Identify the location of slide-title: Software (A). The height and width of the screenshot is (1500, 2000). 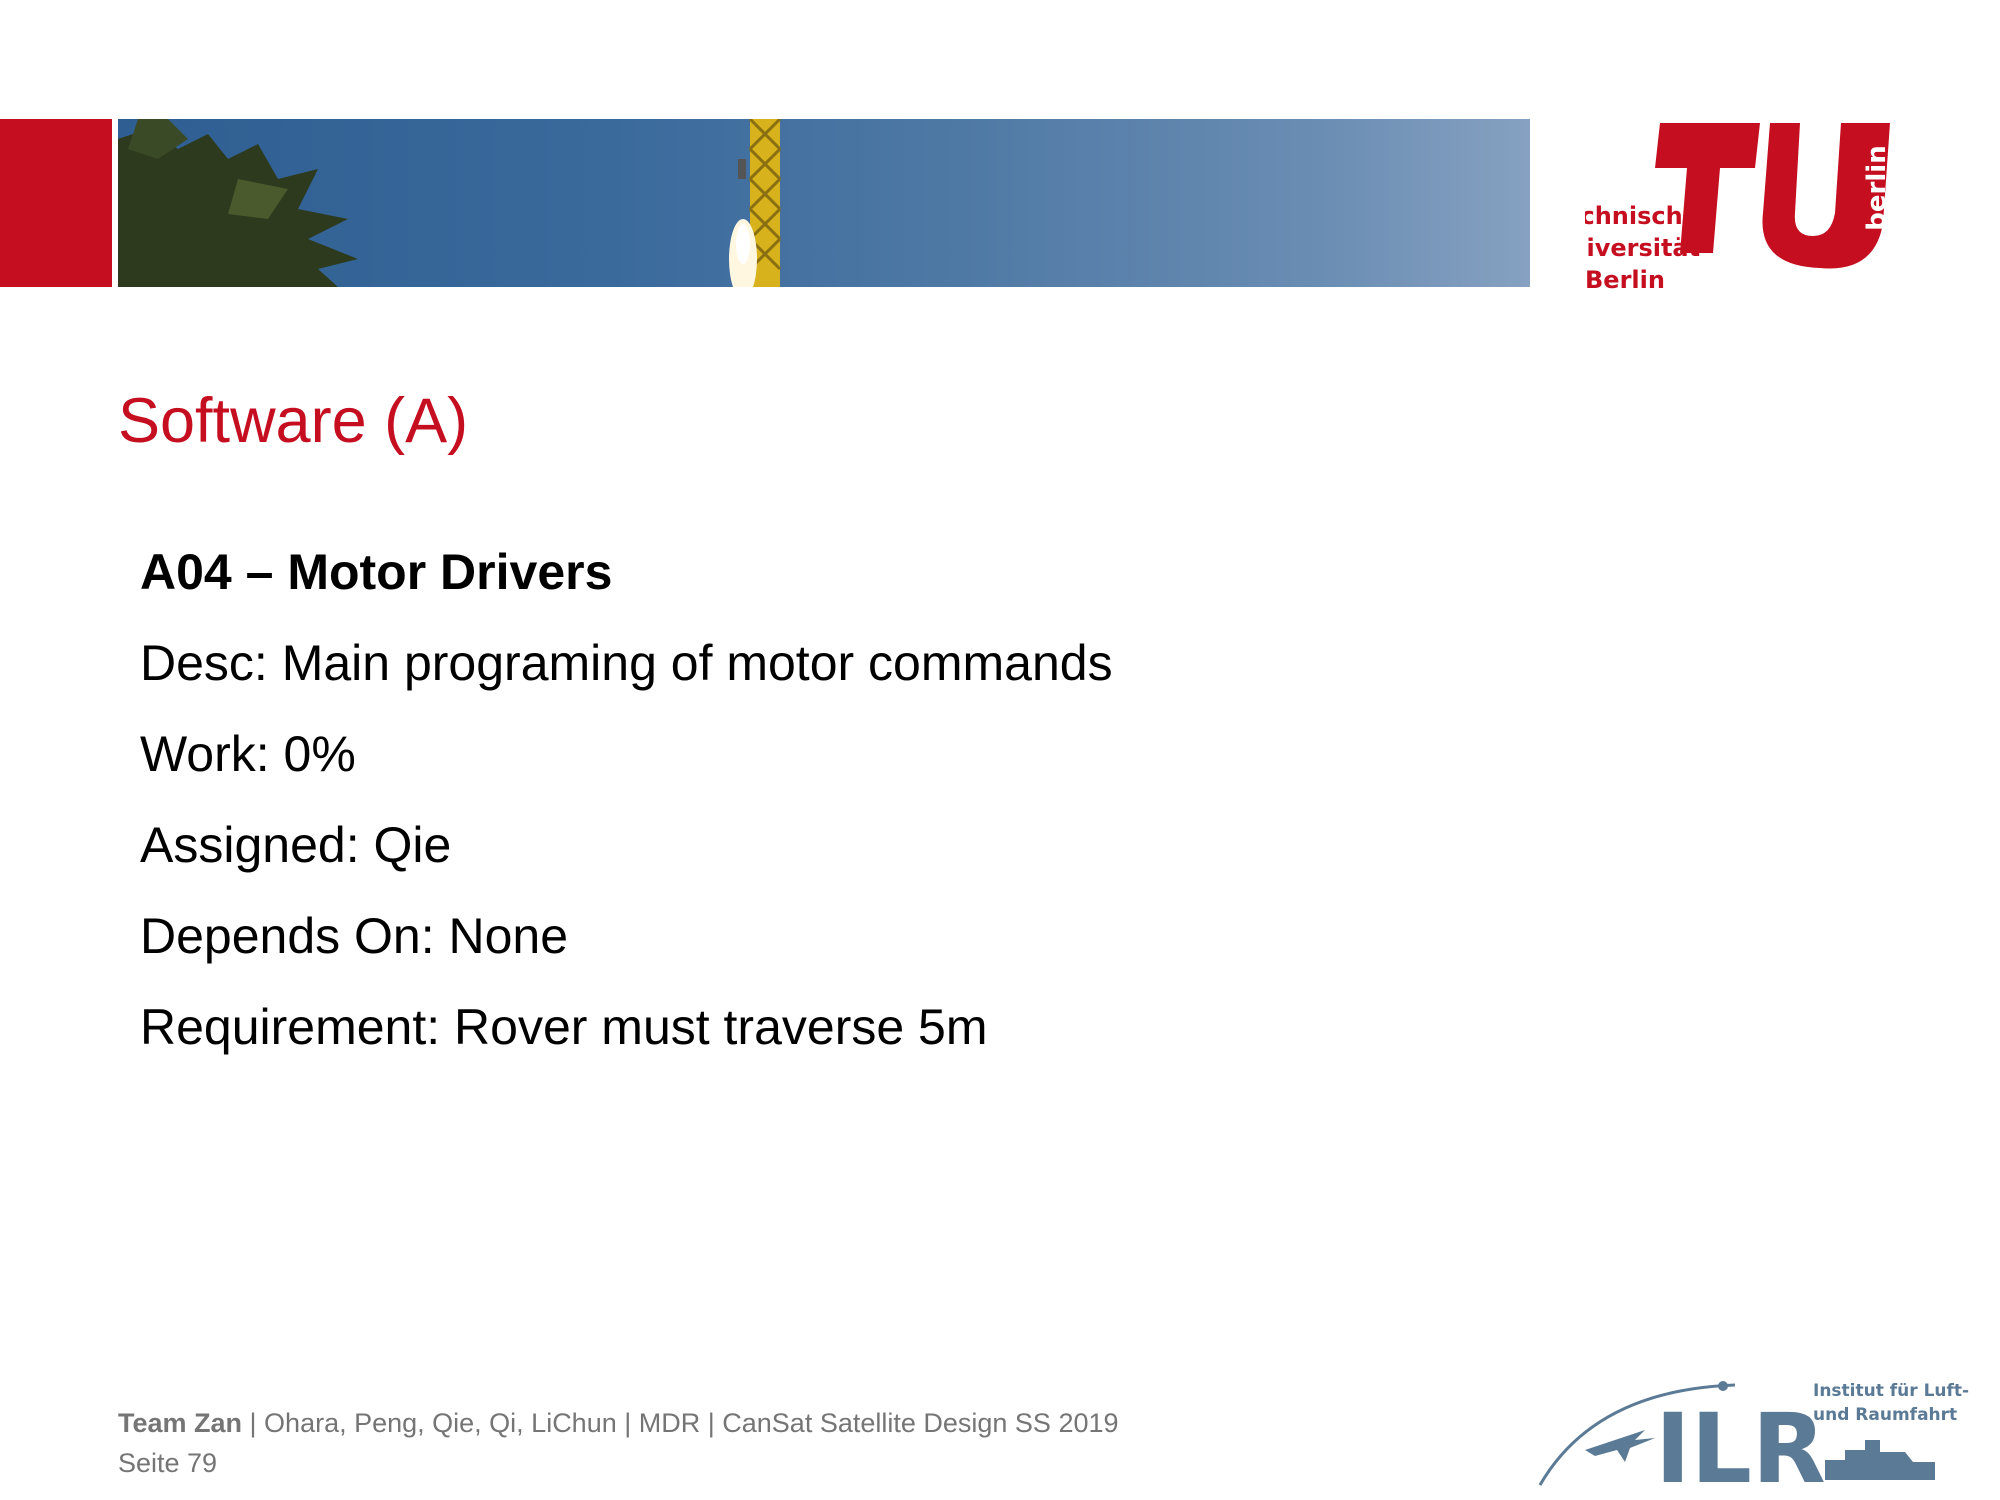
(293, 421).